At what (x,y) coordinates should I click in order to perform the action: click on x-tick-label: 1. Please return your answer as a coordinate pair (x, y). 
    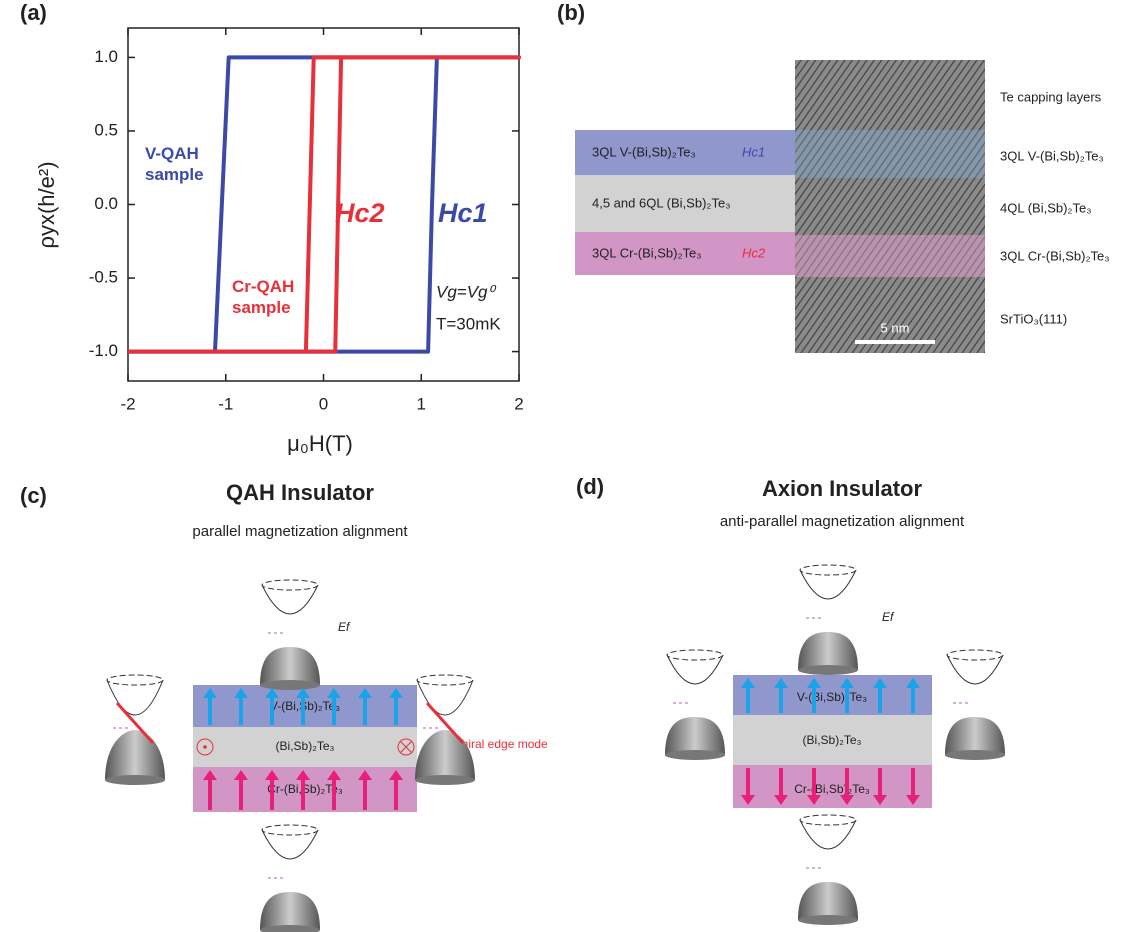
    Looking at the image, I should click on (421, 403).